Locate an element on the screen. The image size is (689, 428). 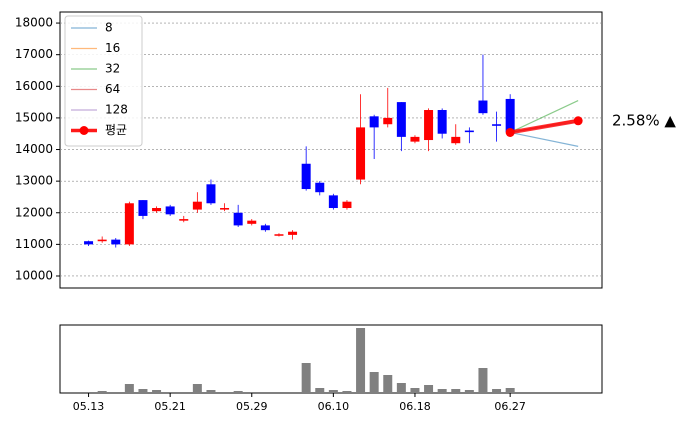
y-tick-label: 10000 is located at coordinates (34, 275).